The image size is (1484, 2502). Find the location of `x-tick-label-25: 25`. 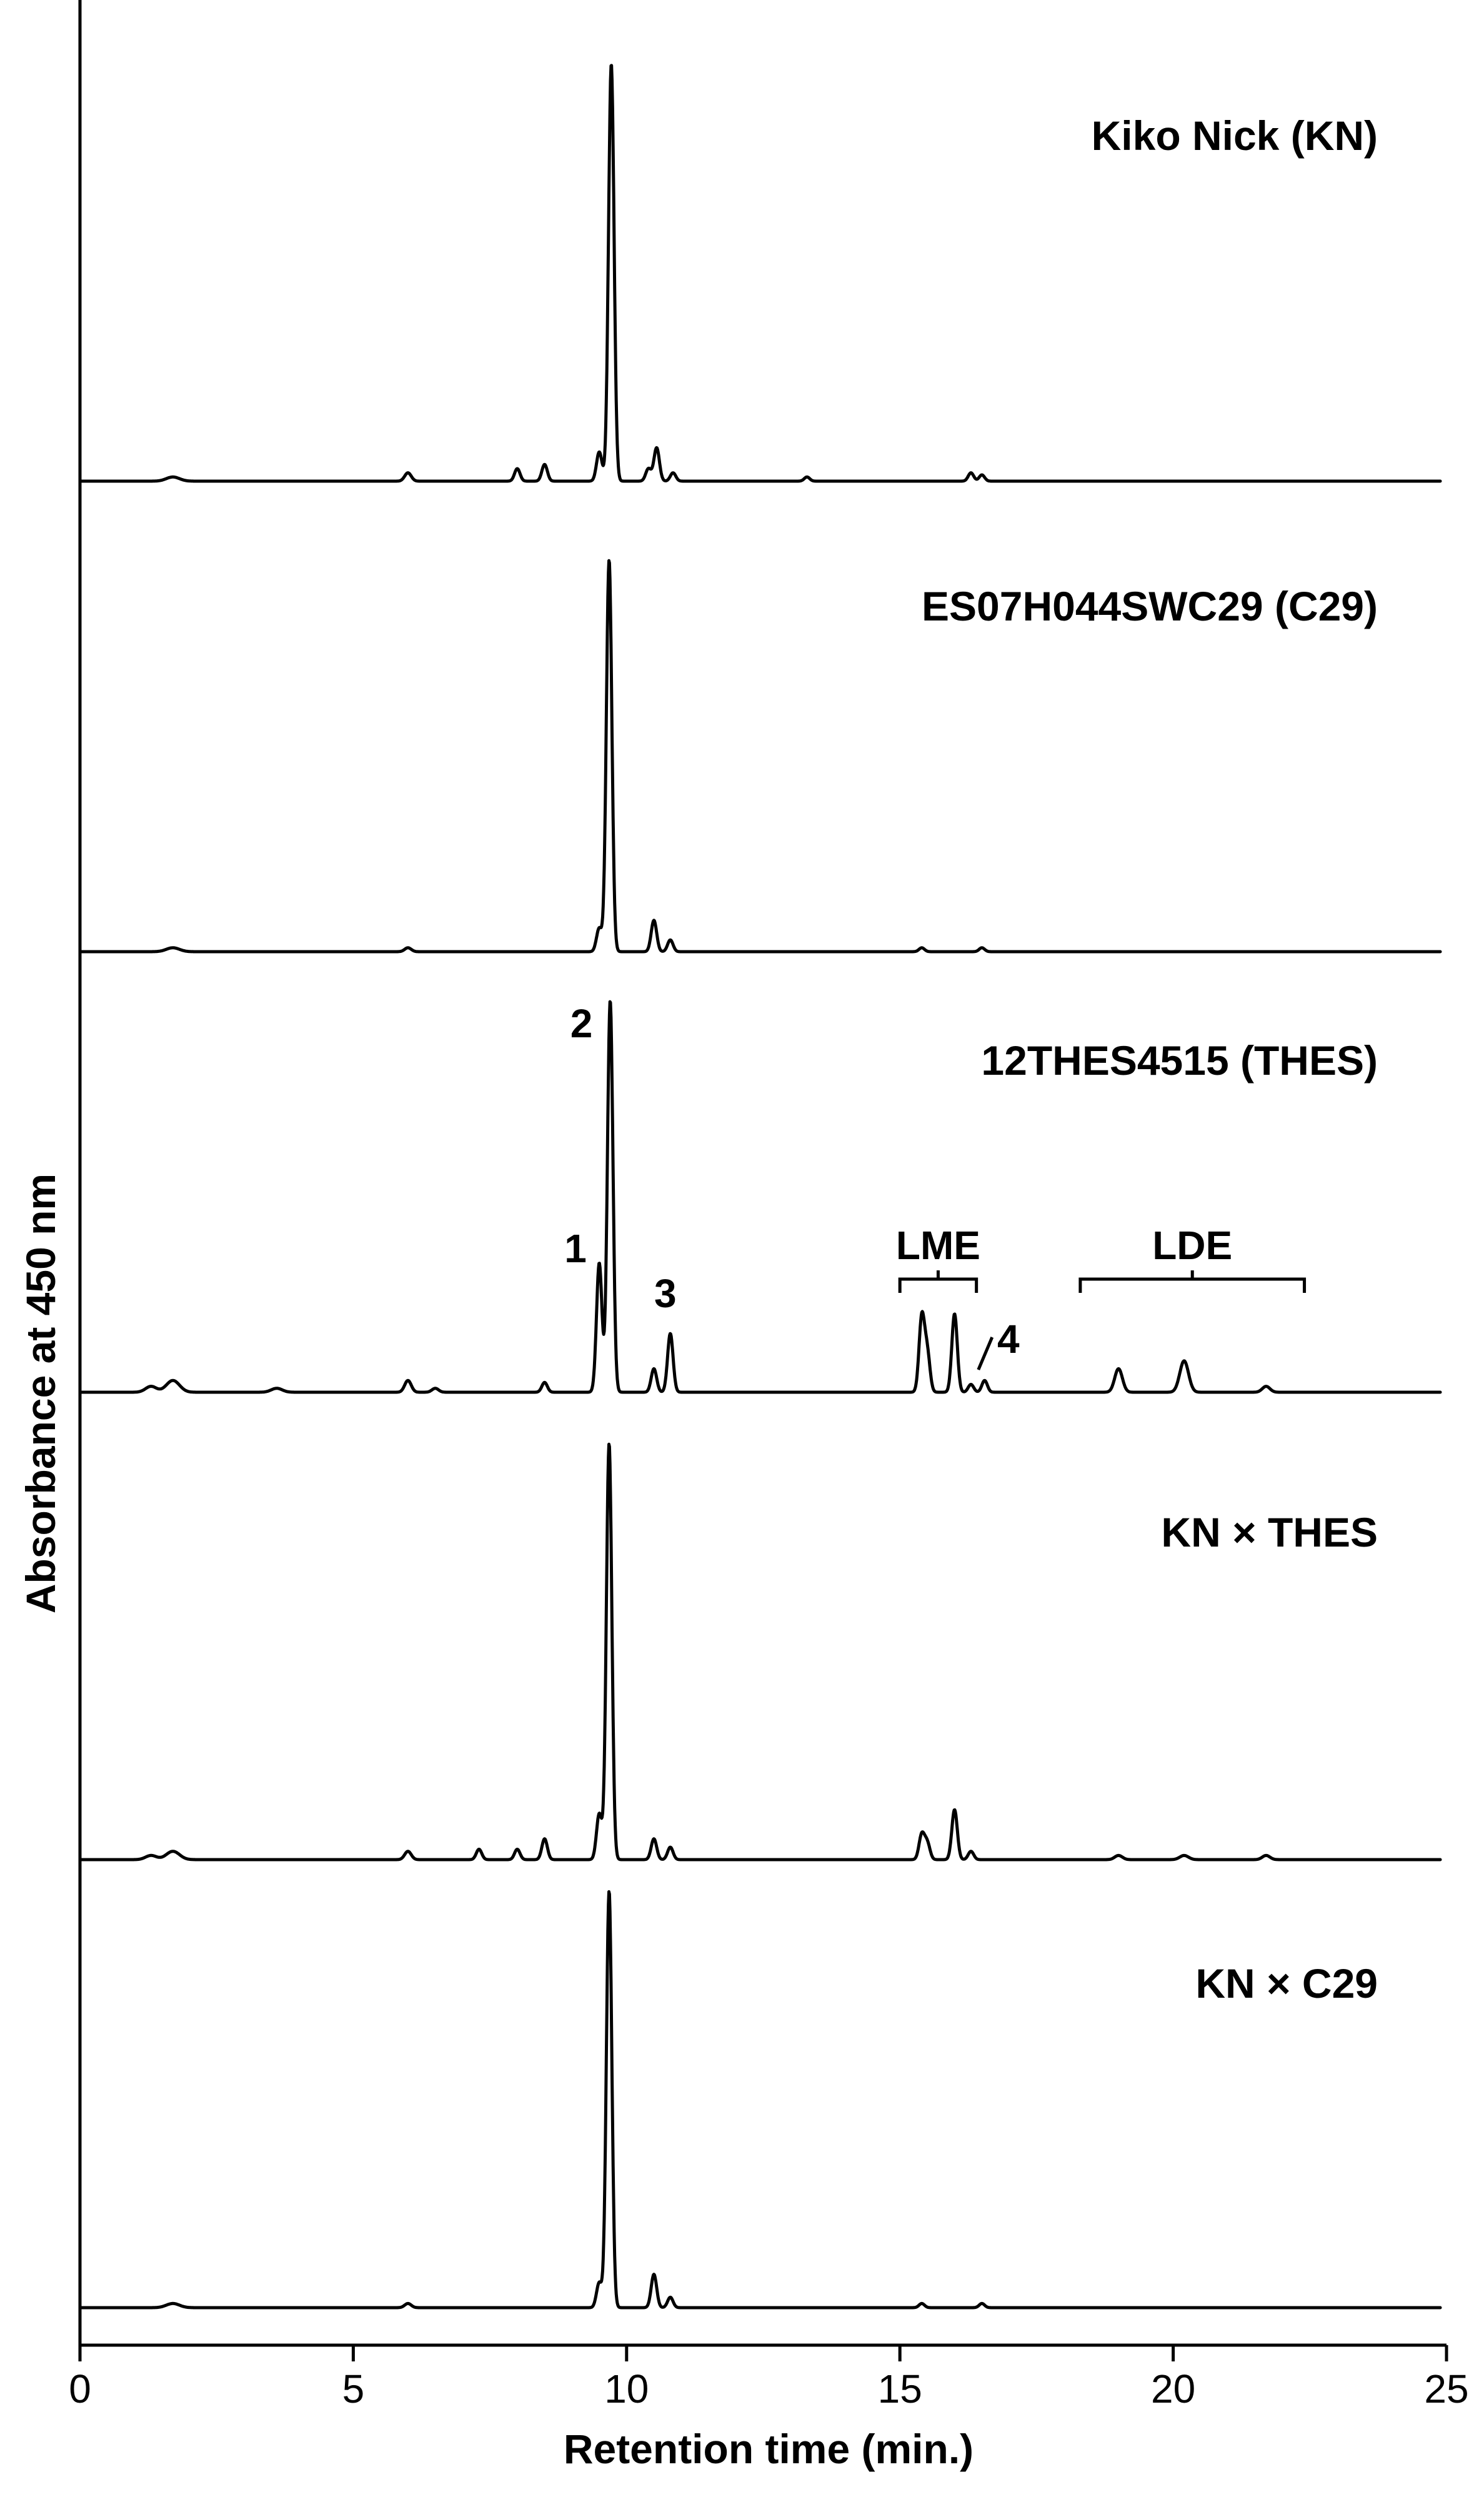

x-tick-label-25: 25 is located at coordinates (1446, 2388).